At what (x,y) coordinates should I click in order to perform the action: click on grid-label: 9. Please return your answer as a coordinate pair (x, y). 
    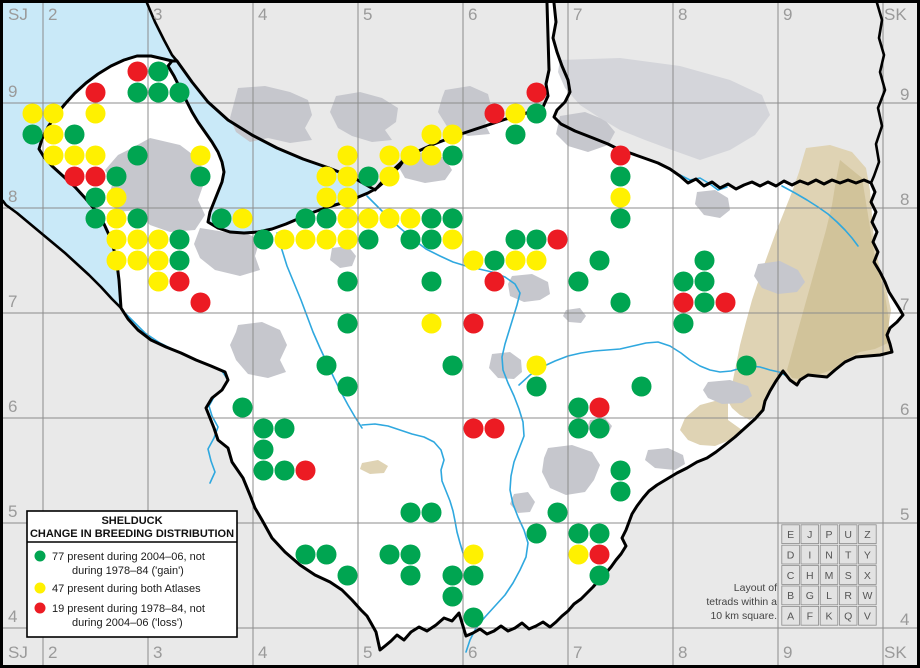
    Looking at the image, I should click on (12, 91).